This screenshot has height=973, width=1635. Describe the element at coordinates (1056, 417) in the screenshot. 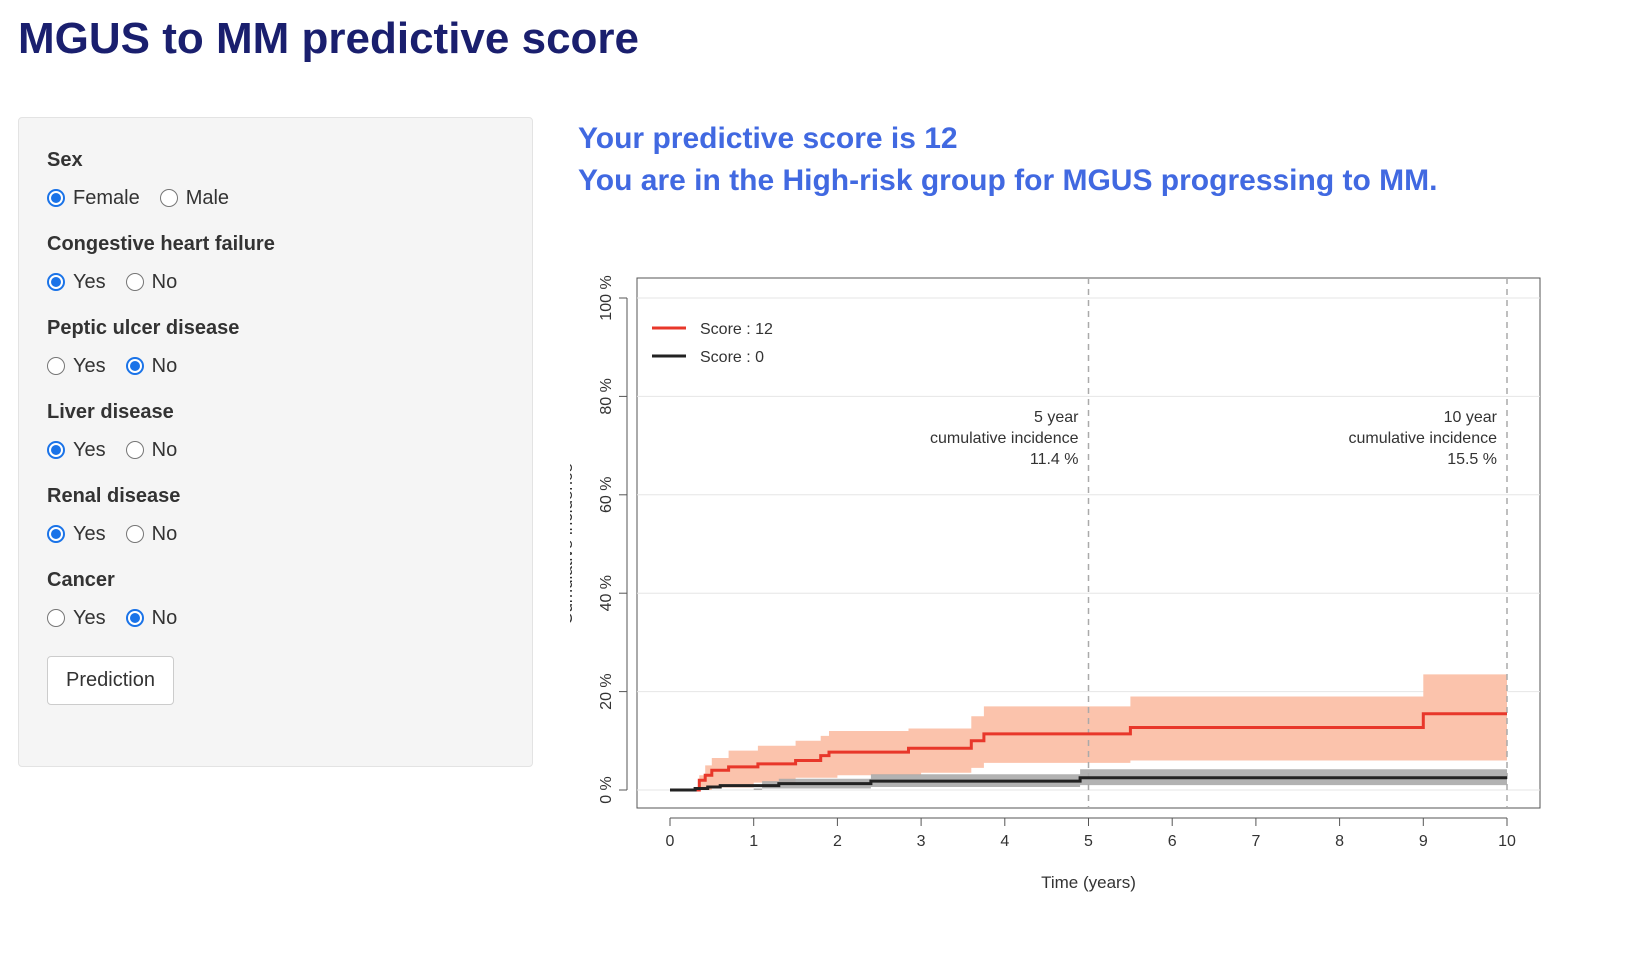

I see `annotation-text: 5 year` at that location.